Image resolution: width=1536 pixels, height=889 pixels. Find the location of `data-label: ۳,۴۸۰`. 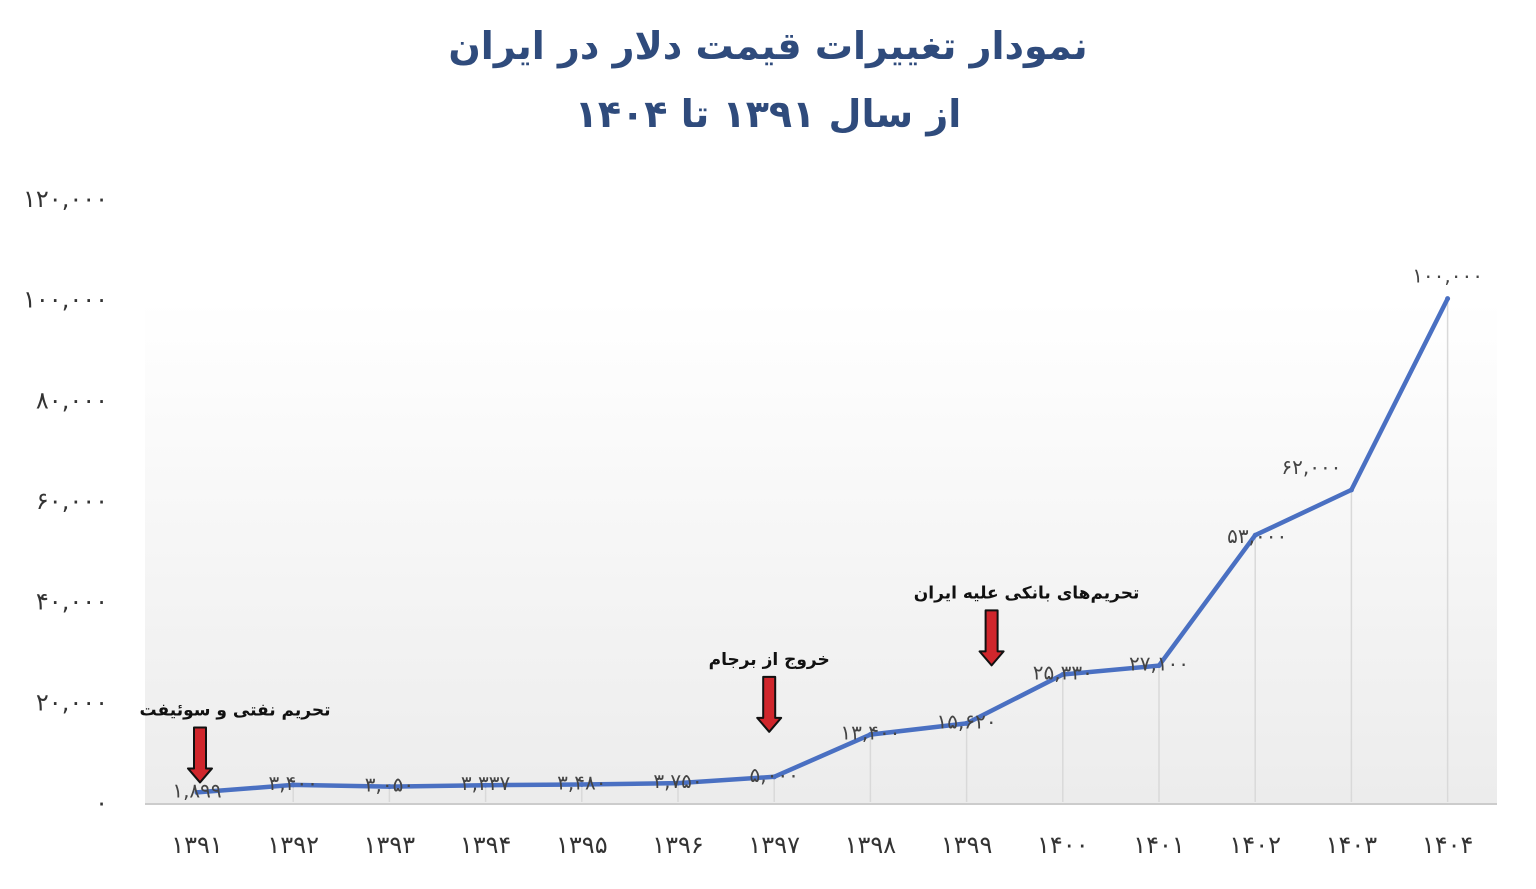

data-label: ۳,۴۸۰ is located at coordinates (581, 782).